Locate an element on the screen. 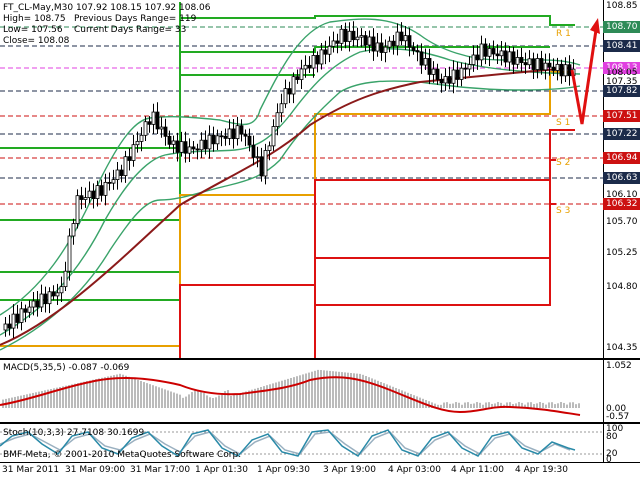 The height and width of the screenshot is (480, 640). stoch-signal-line is located at coordinates (285, 443).